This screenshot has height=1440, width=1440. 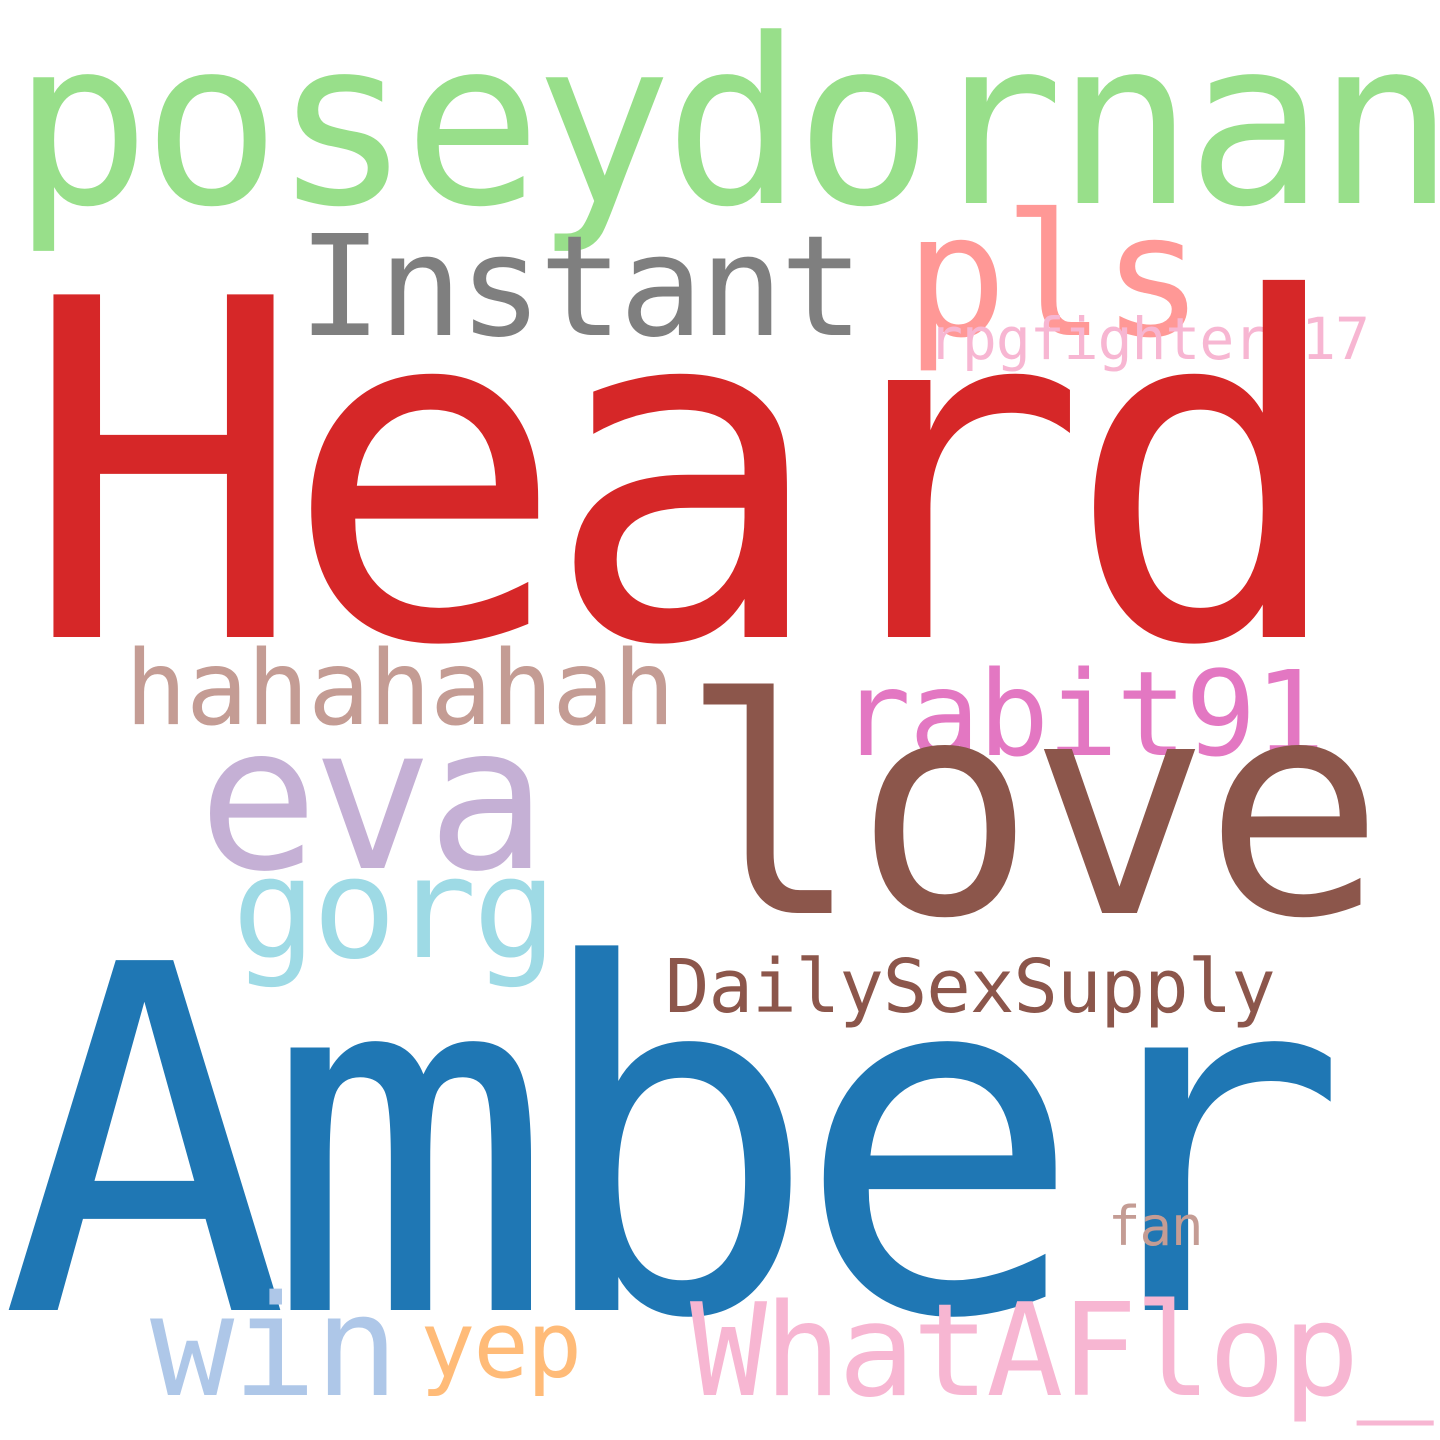 I want to click on word-love: love, so click(x=1032, y=809).